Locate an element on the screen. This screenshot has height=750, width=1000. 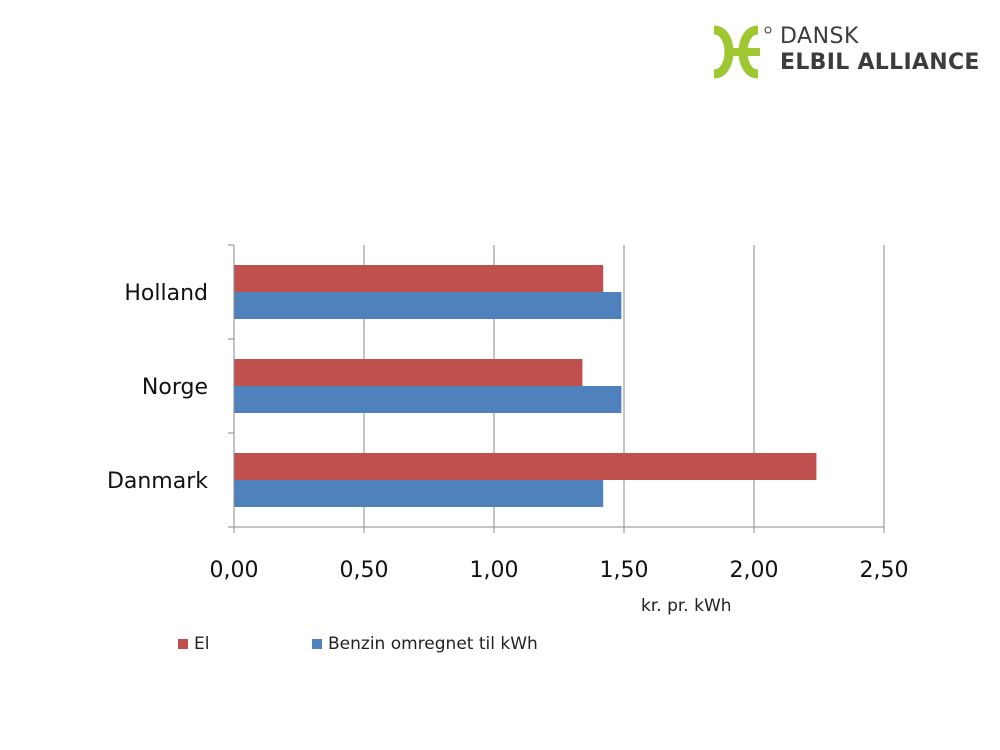
legend-label-benzin: Benzin omregnet til kWh is located at coordinates (433, 644).